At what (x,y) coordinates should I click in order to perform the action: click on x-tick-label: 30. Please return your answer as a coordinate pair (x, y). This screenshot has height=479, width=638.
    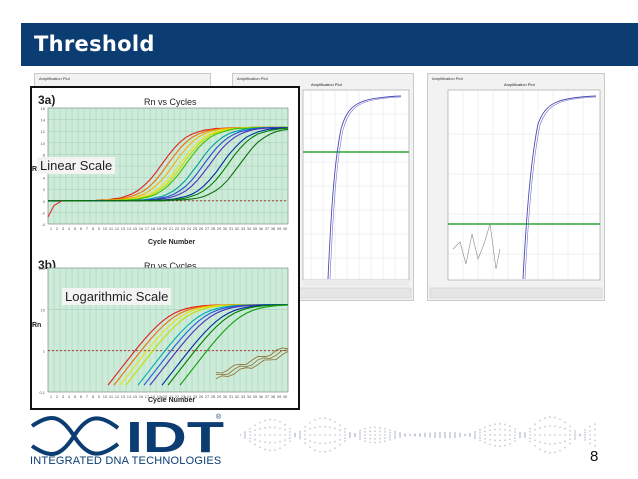
    Looking at the image, I should click on (225, 396).